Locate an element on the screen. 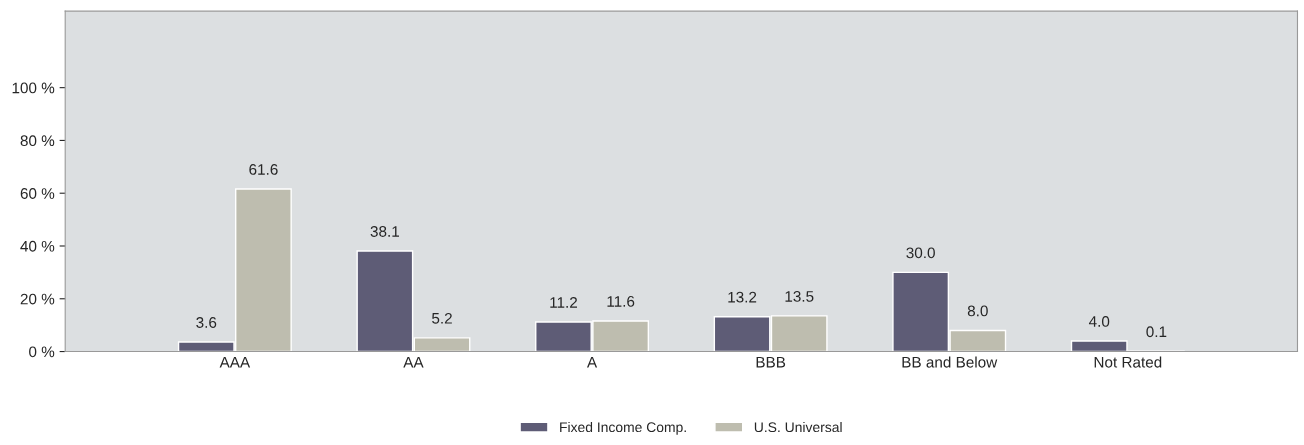 The width and height of the screenshot is (1304, 445). data-label: 0.1 is located at coordinates (1156, 332).